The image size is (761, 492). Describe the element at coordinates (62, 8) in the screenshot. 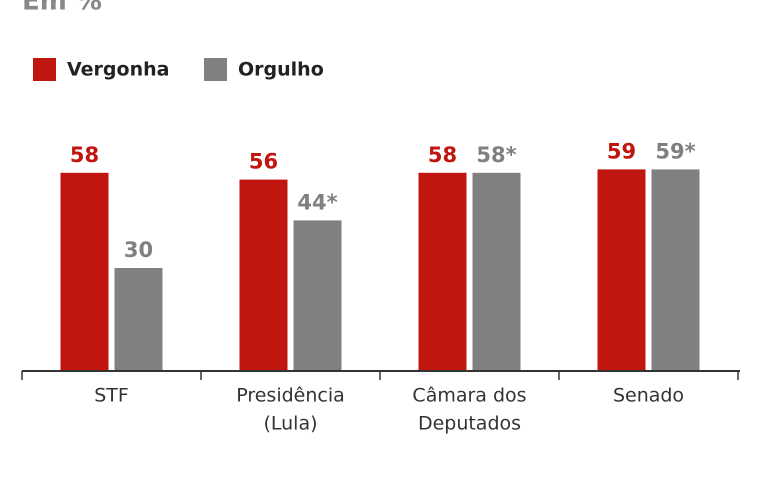

I see `chart-subtitle: Em %` at that location.